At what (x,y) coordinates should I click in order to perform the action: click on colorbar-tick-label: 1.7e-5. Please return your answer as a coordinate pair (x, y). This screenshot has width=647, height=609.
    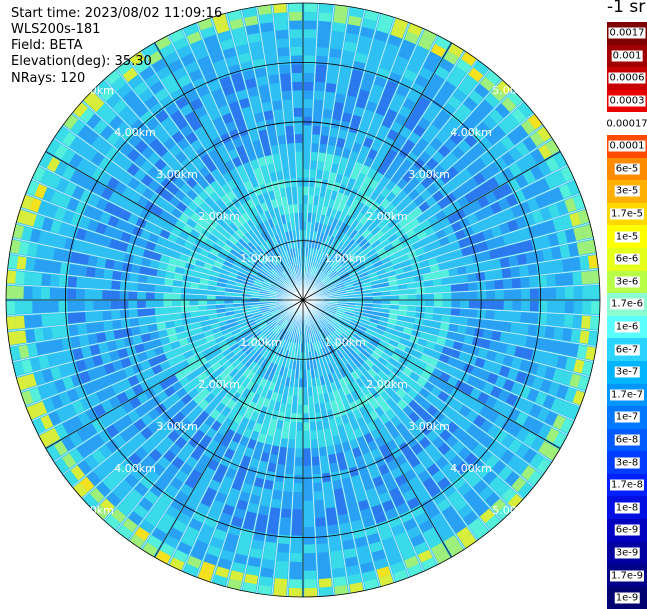
    Looking at the image, I should click on (627, 214).